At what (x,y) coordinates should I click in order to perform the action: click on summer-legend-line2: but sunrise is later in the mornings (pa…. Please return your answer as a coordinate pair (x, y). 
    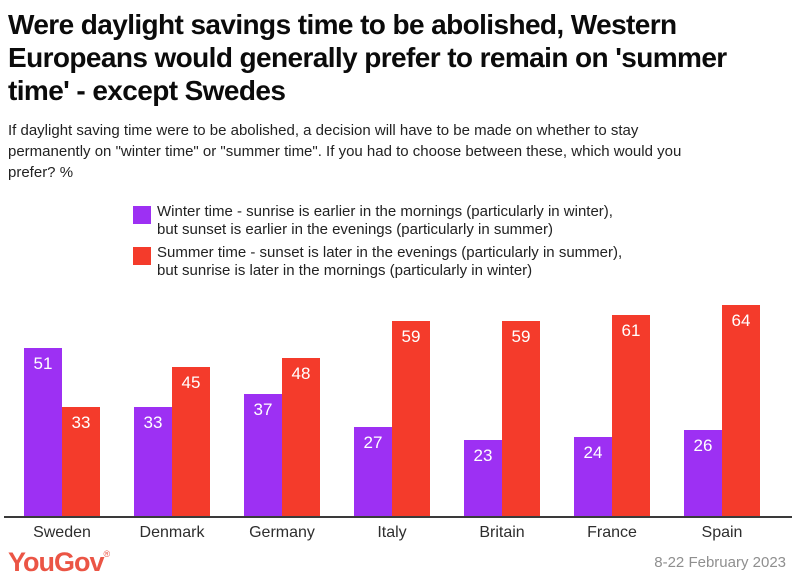
    Looking at the image, I should click on (345, 270).